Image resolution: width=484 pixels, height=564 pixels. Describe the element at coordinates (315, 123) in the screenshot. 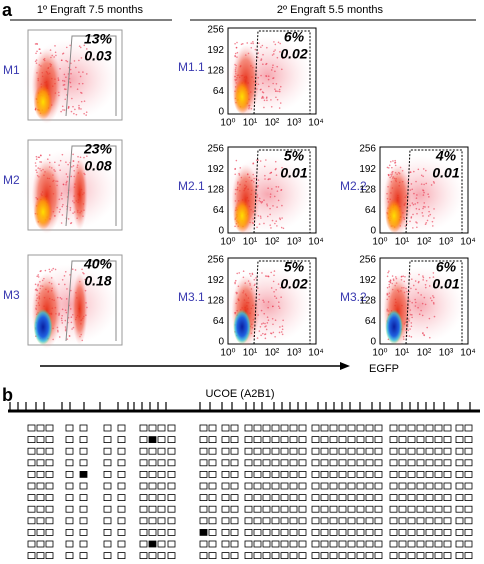

I see `x-tick-label: 10⁴` at that location.